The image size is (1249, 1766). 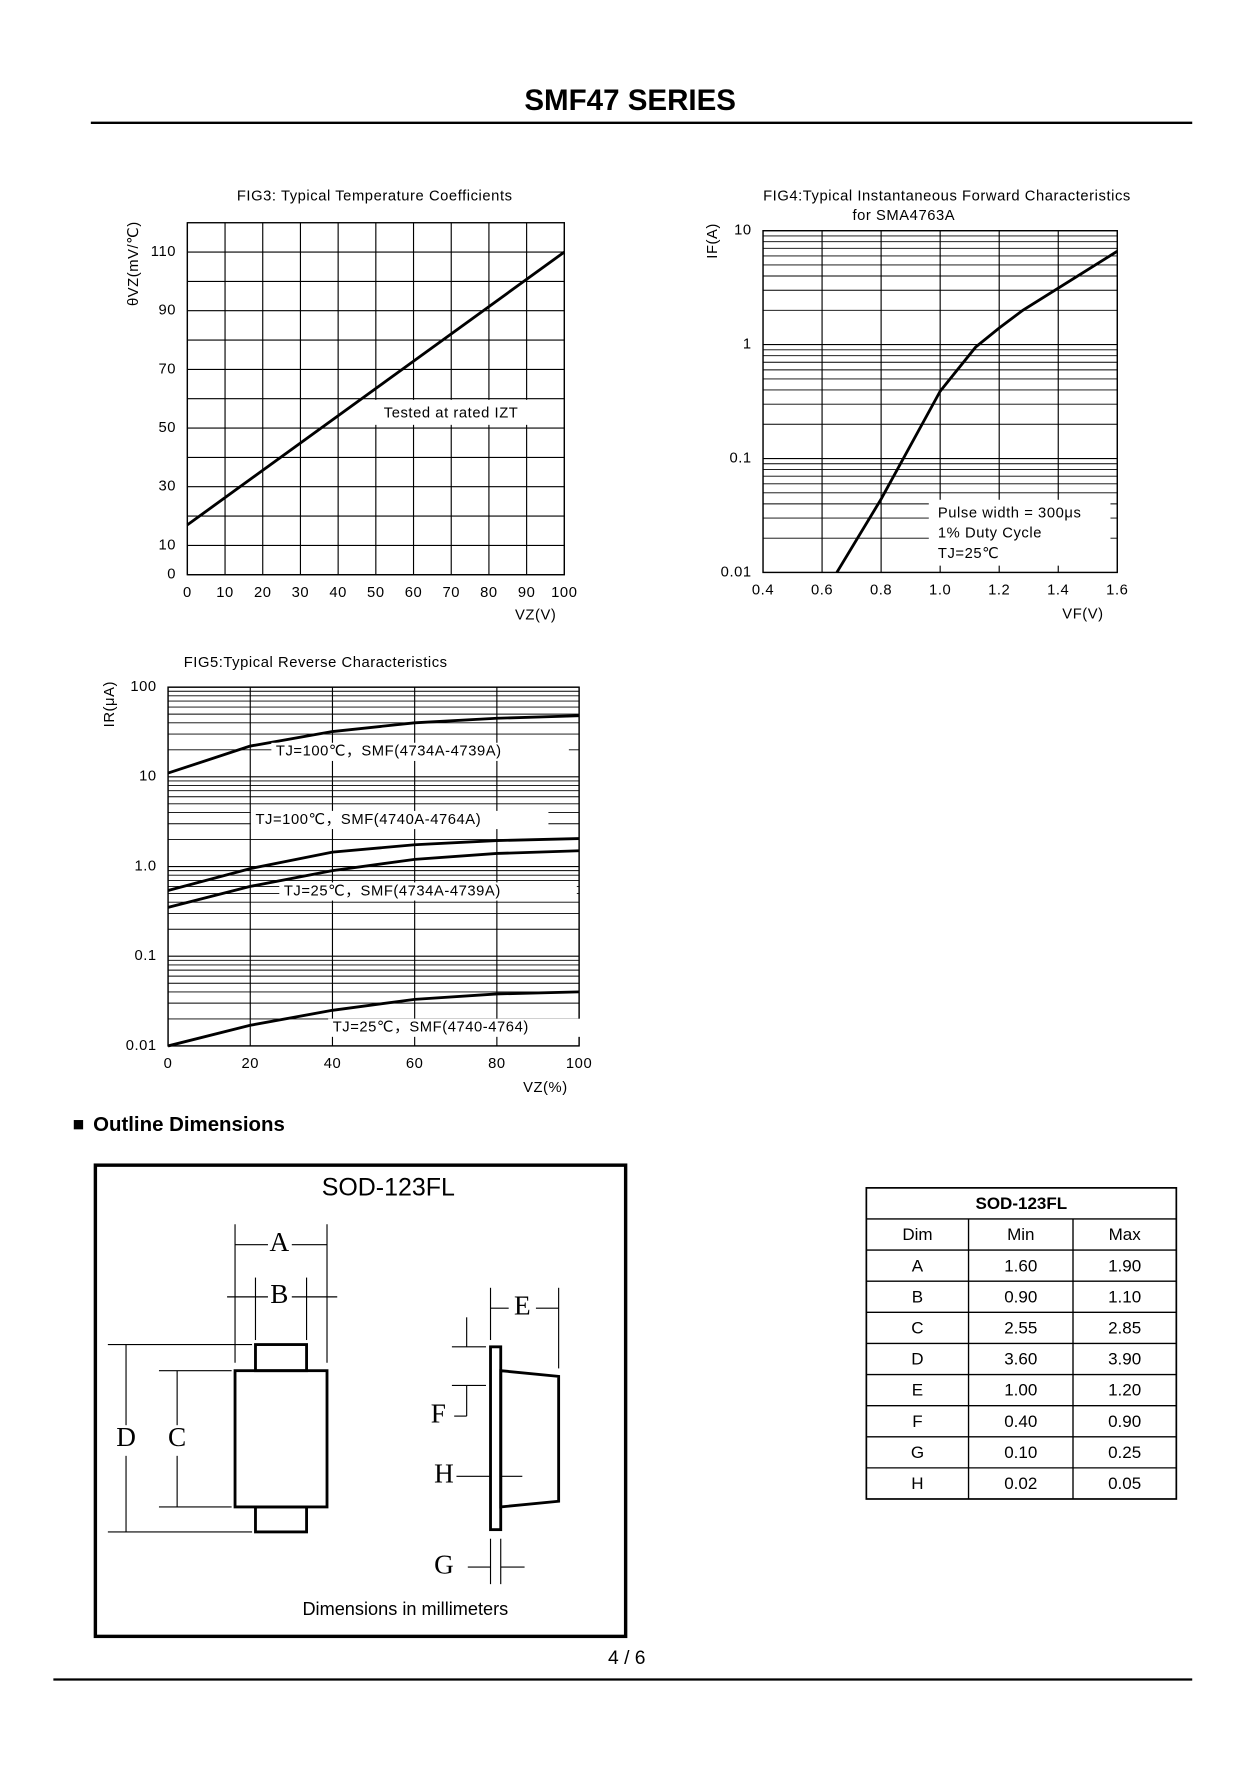 What do you see at coordinates (134, 263) in the screenshot?
I see `y-axis-label: θVZ(mV/℃)` at bounding box center [134, 263].